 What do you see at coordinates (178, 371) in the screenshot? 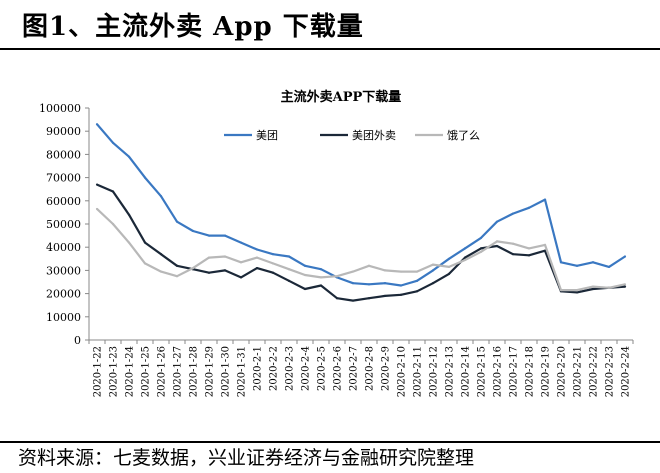
I see `x-tick-label: 2020-1-27` at bounding box center [178, 371].